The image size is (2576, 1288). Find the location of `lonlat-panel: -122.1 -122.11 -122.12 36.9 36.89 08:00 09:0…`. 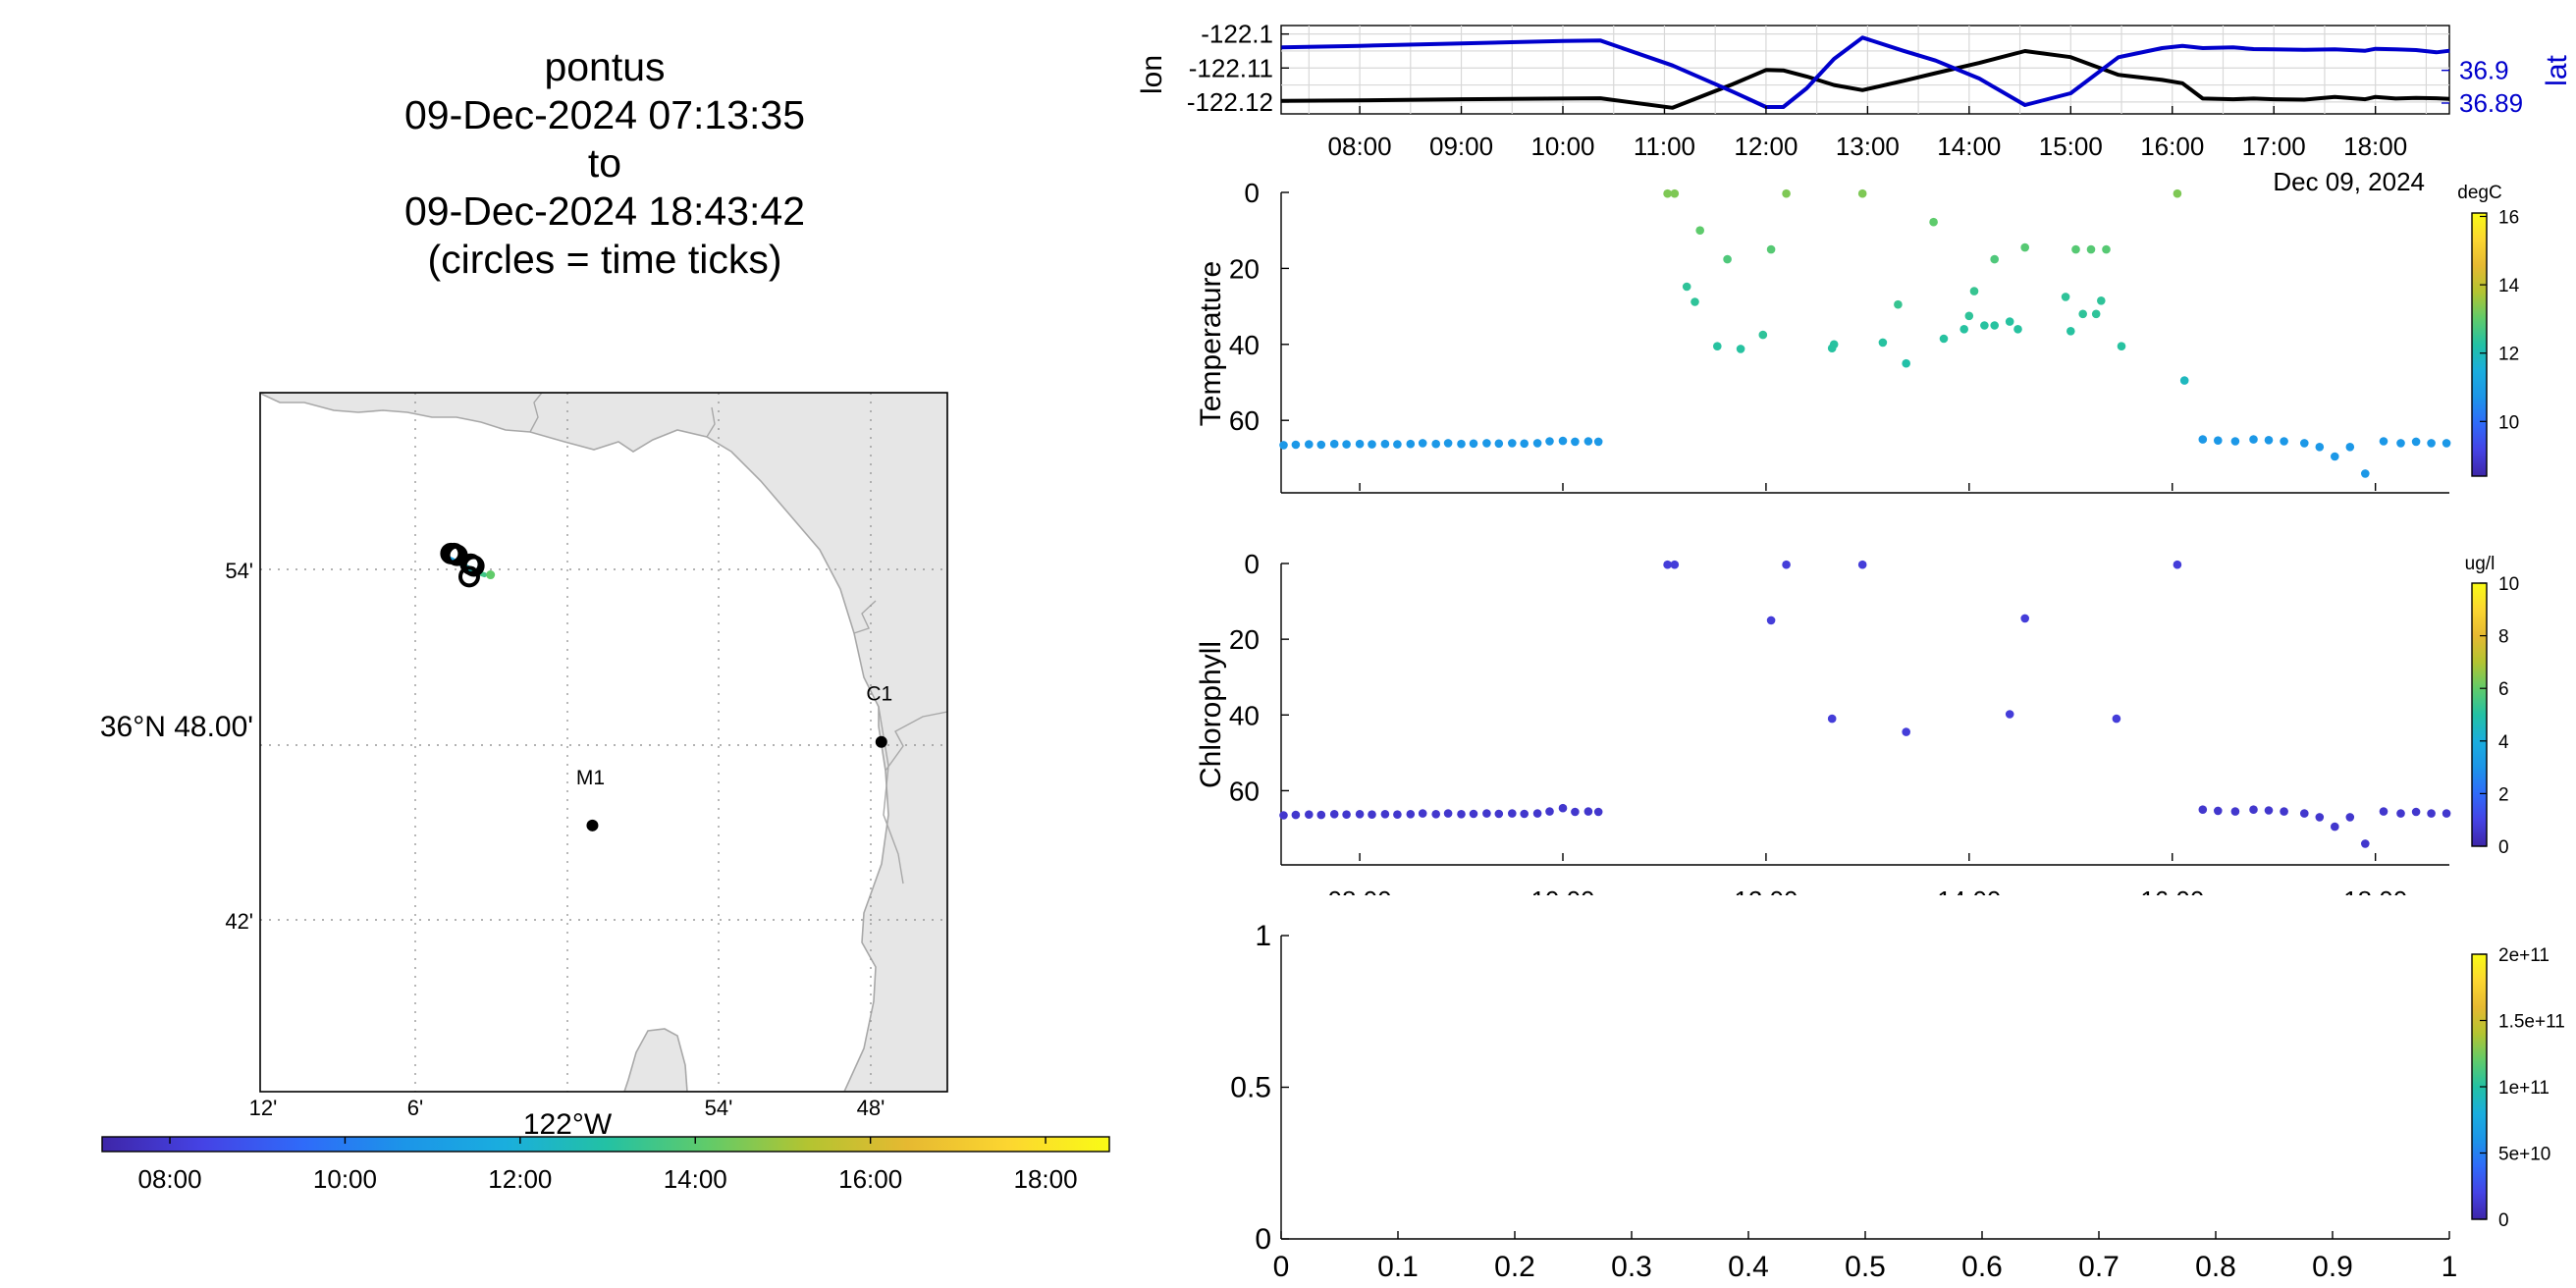

lonlat-panel: -122.1 -122.11 -122.12 36.9 36.89 08:00 09:0… is located at coordinates (1854, 108).